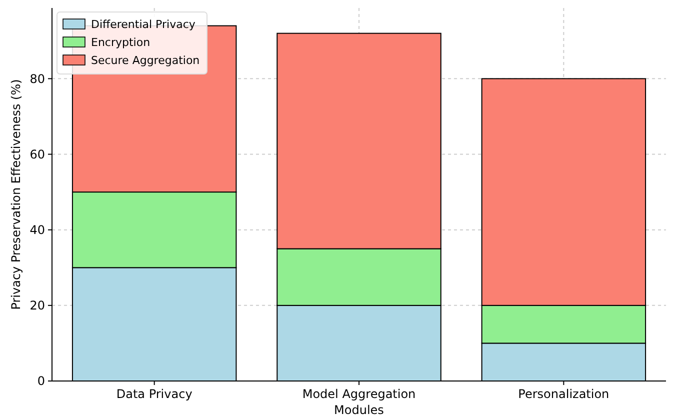 This screenshot has width=674, height=417. Describe the element at coordinates (154, 394) in the screenshot. I see `x-tick-label: Data Privacy` at that location.